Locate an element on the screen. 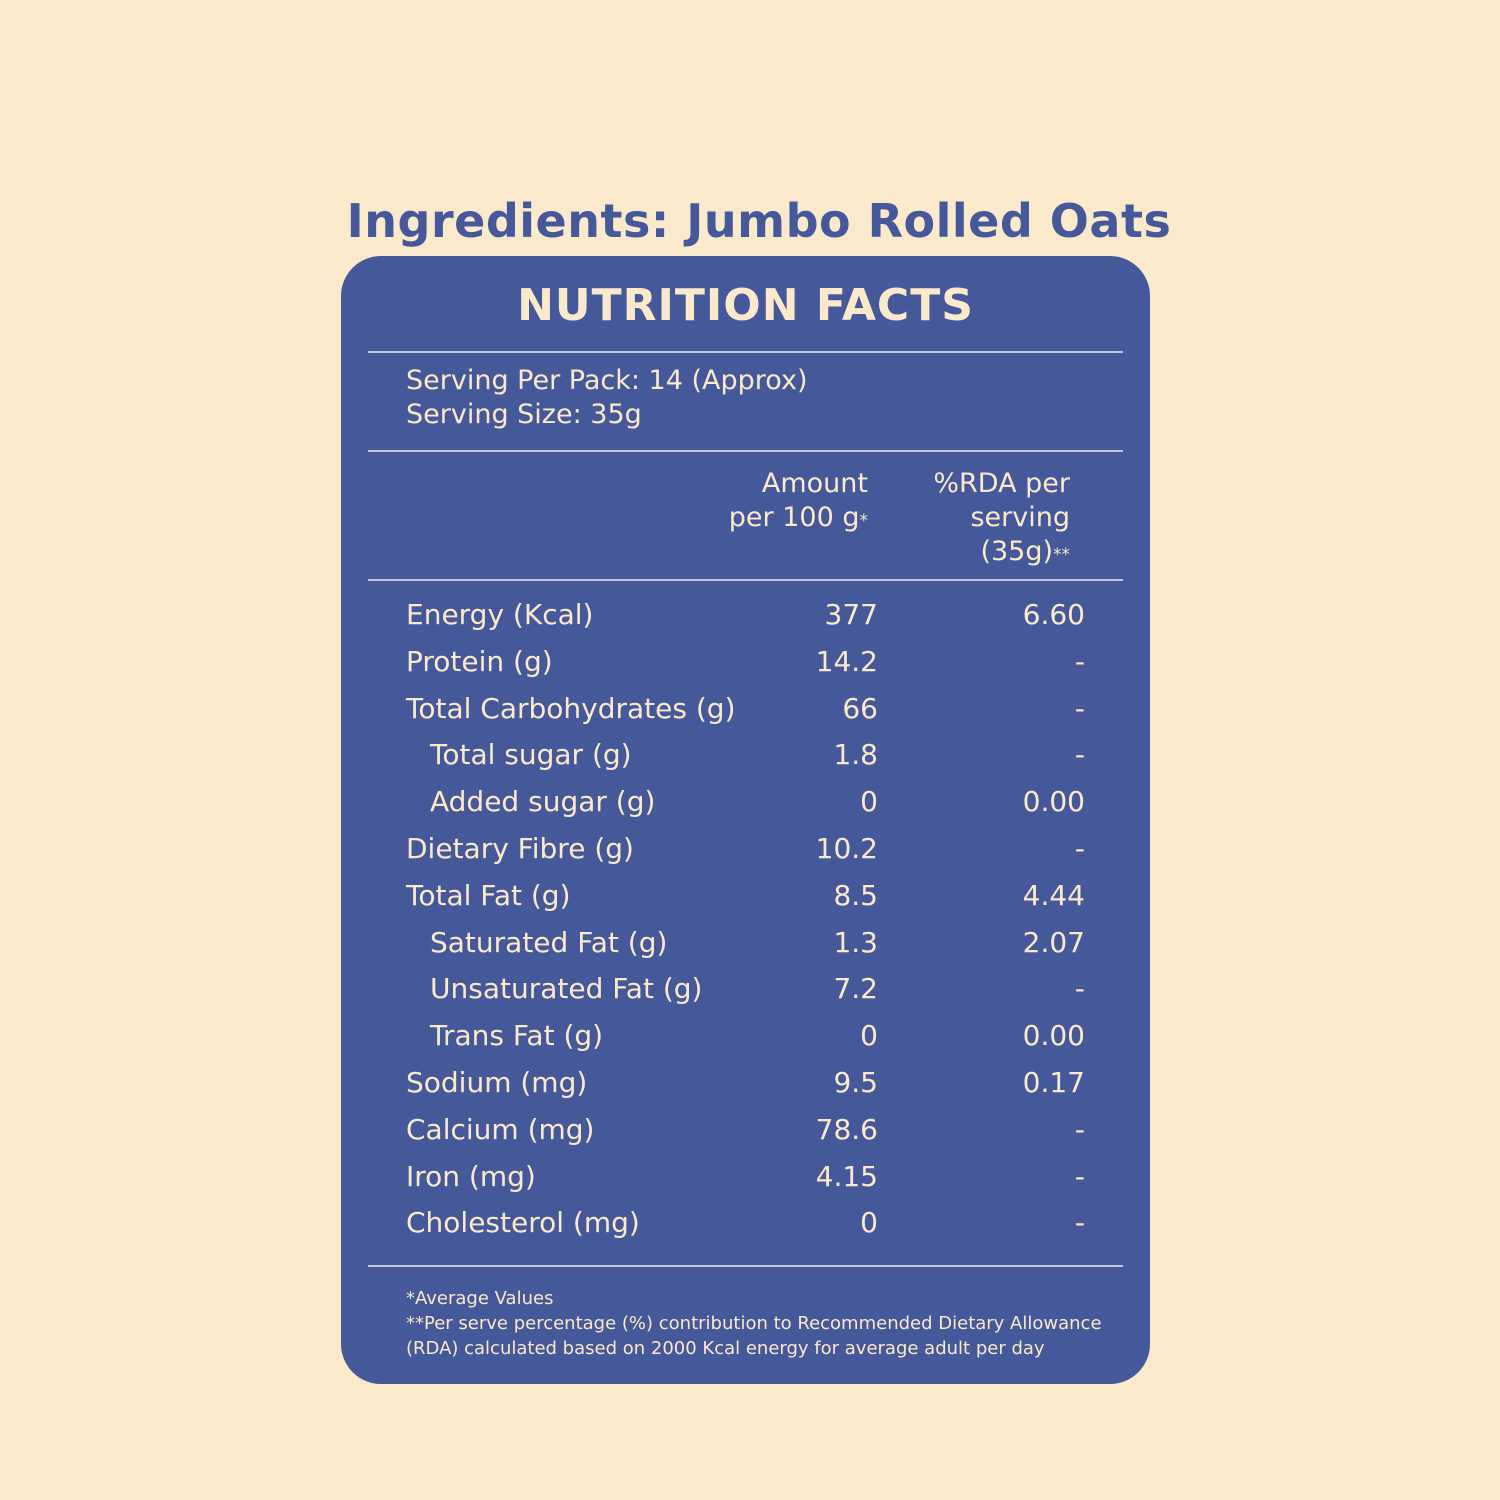 The image size is (1500, 1500). rda-header-text: (35g) is located at coordinates (1016, 551).